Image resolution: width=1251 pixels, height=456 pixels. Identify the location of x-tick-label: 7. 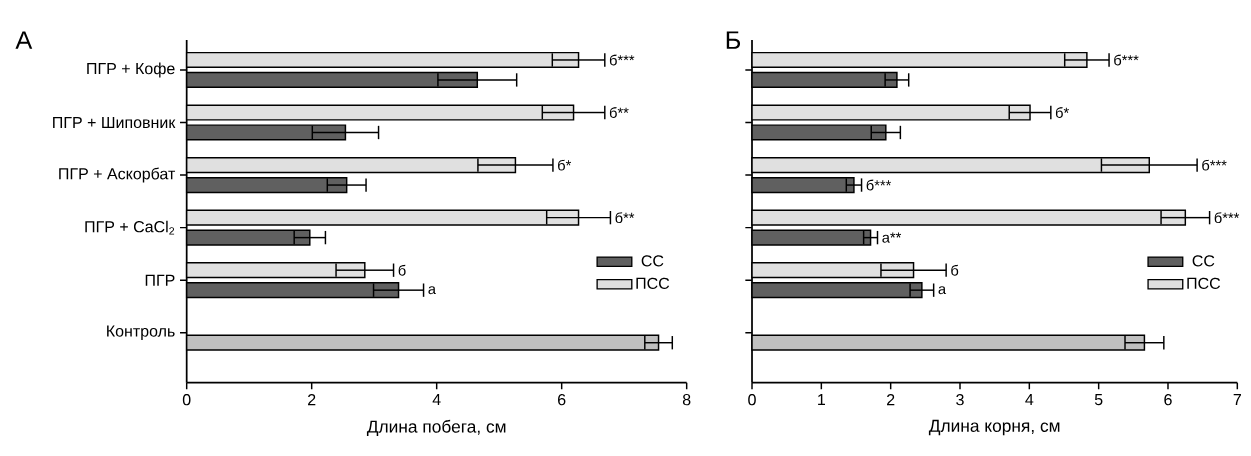
(1237, 400).